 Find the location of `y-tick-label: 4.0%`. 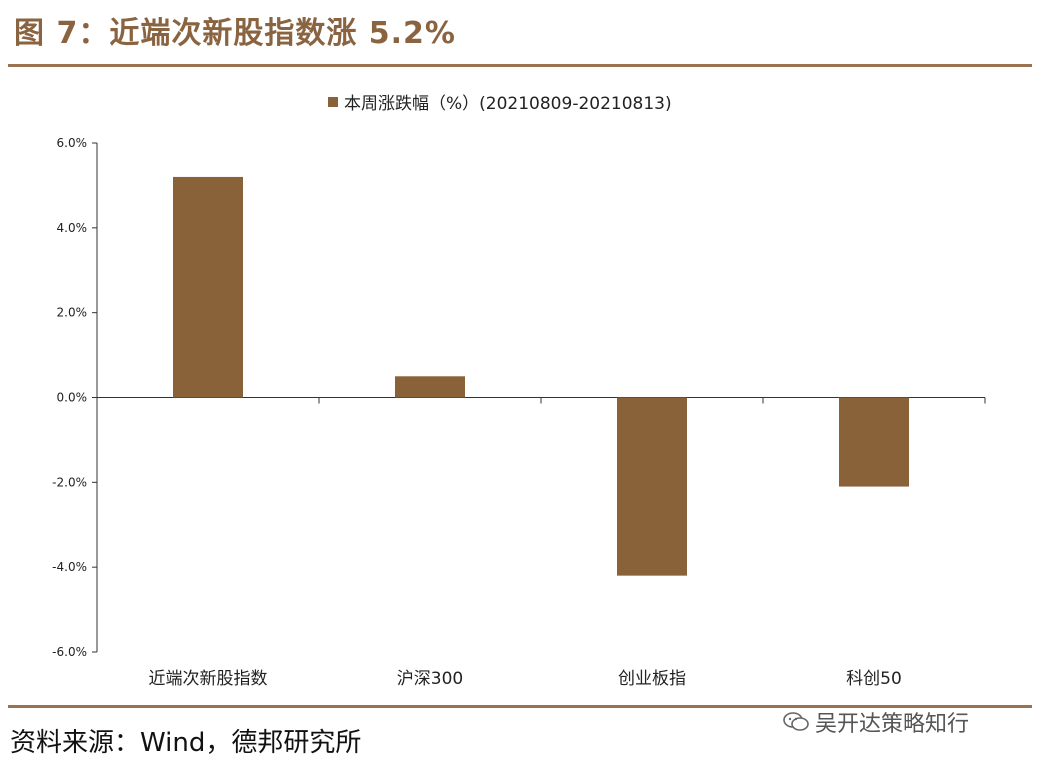

y-tick-label: 4.0% is located at coordinates (72, 228).